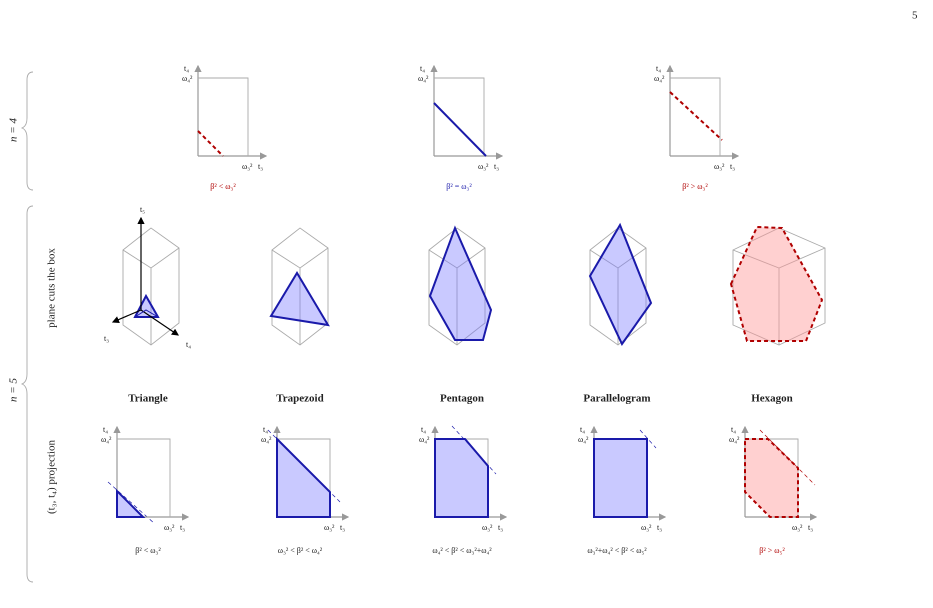  What do you see at coordinates (14, 130) in the screenshot?
I see `row-label: n = 4` at bounding box center [14, 130].